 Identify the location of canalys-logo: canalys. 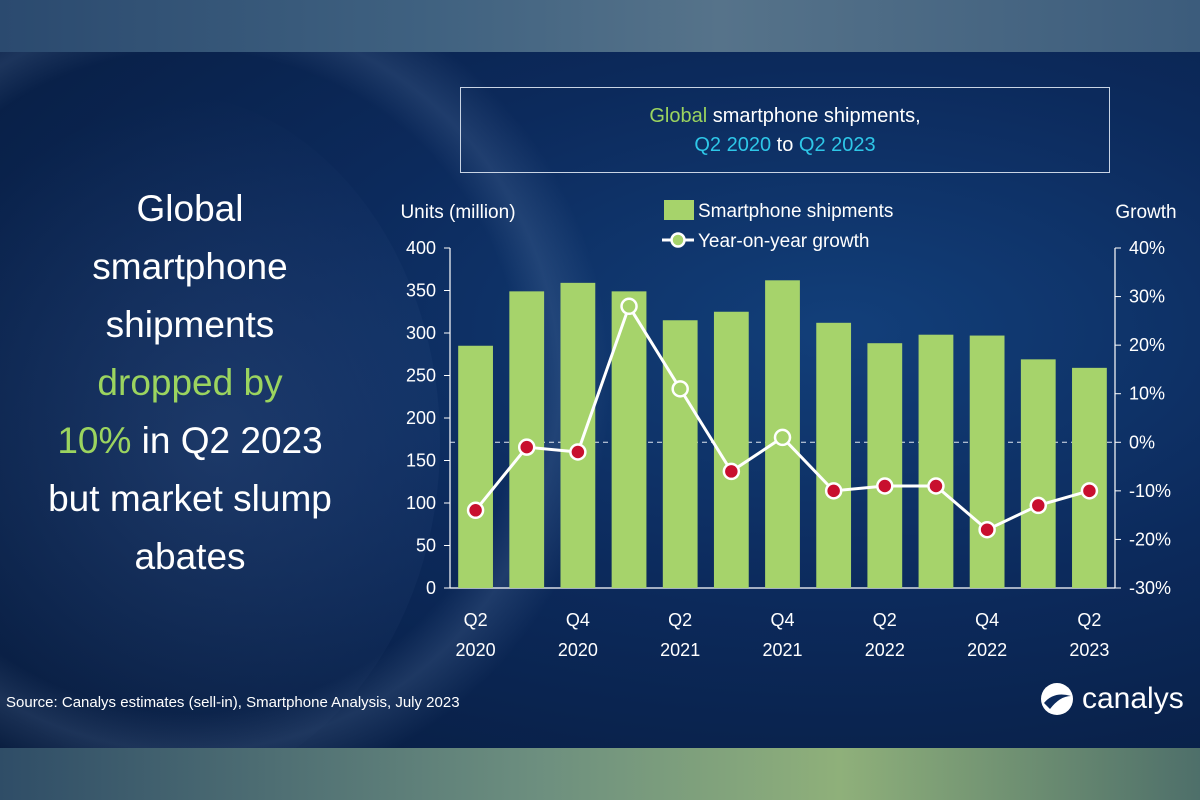
(1112, 699).